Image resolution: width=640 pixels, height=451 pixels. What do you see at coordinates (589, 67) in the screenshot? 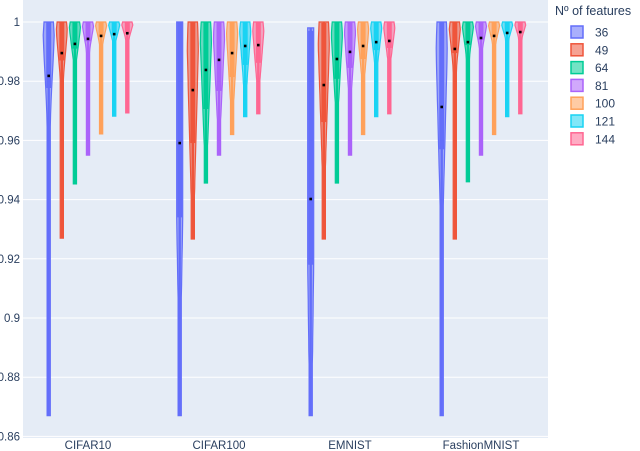
I see `legend-item-64: 64` at bounding box center [589, 67].